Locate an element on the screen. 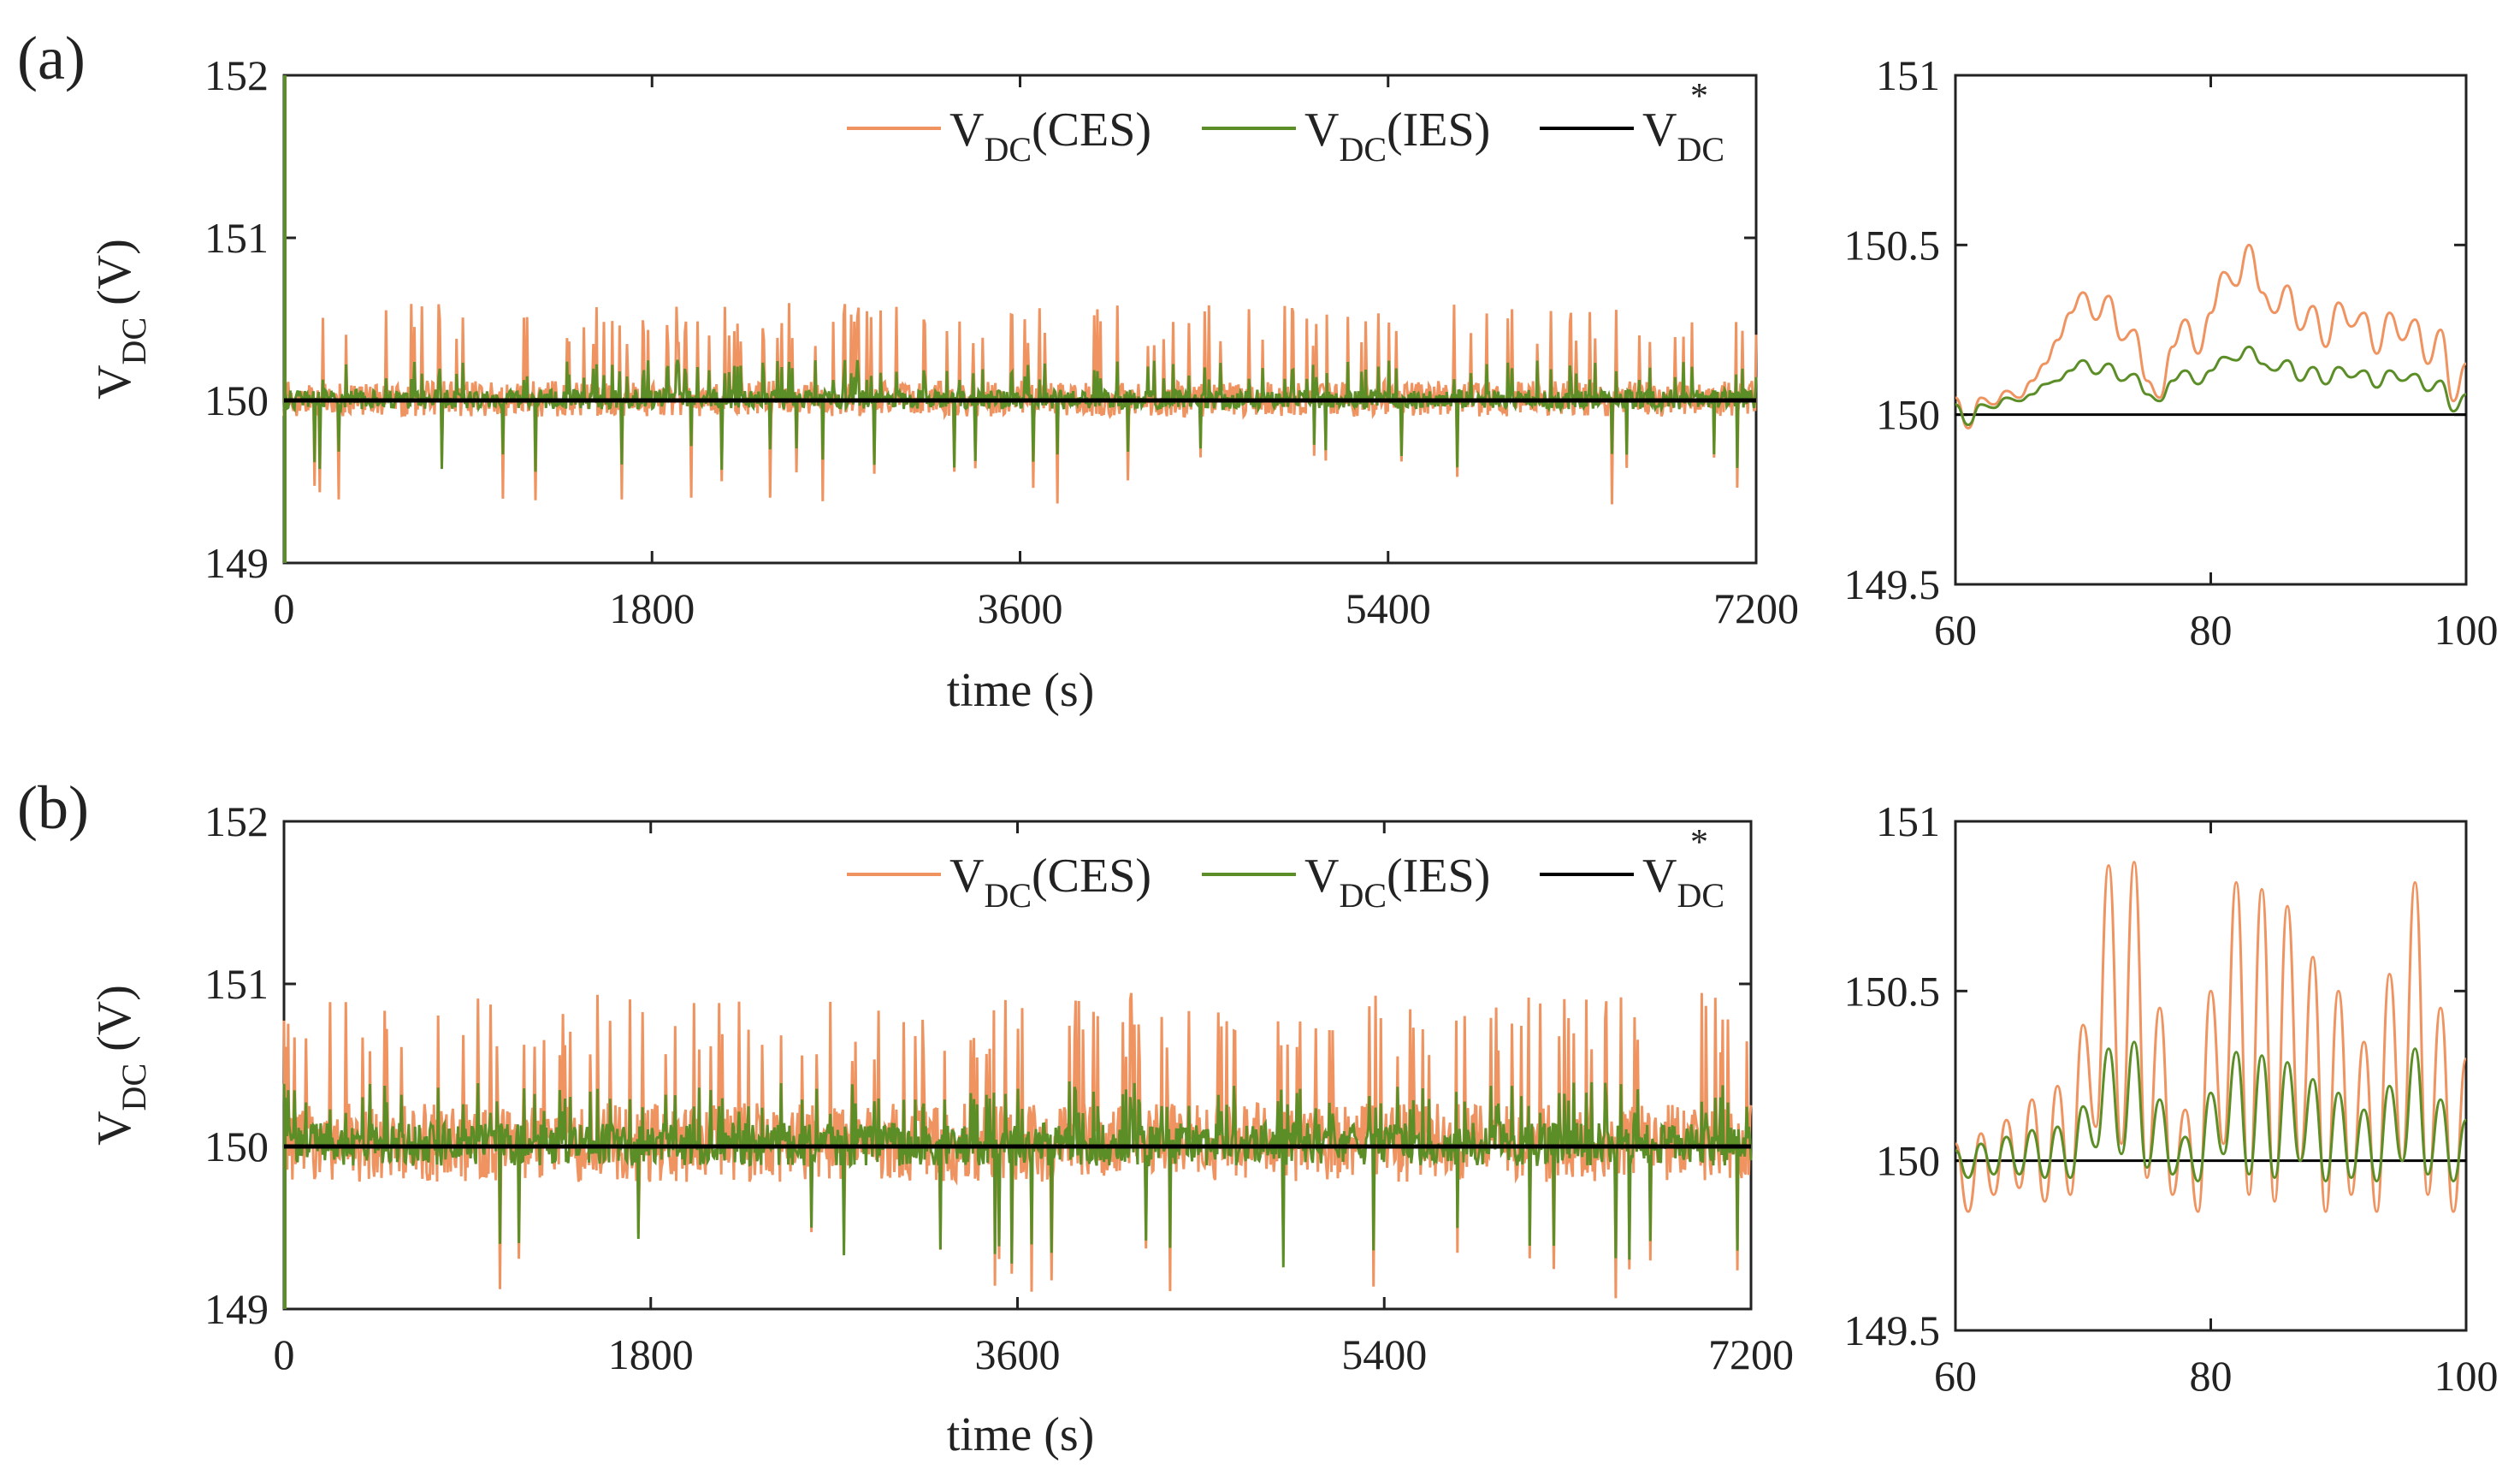 This screenshot has width=2520, height=1475. main-b-ytick-label: 152 is located at coordinates (237, 821).